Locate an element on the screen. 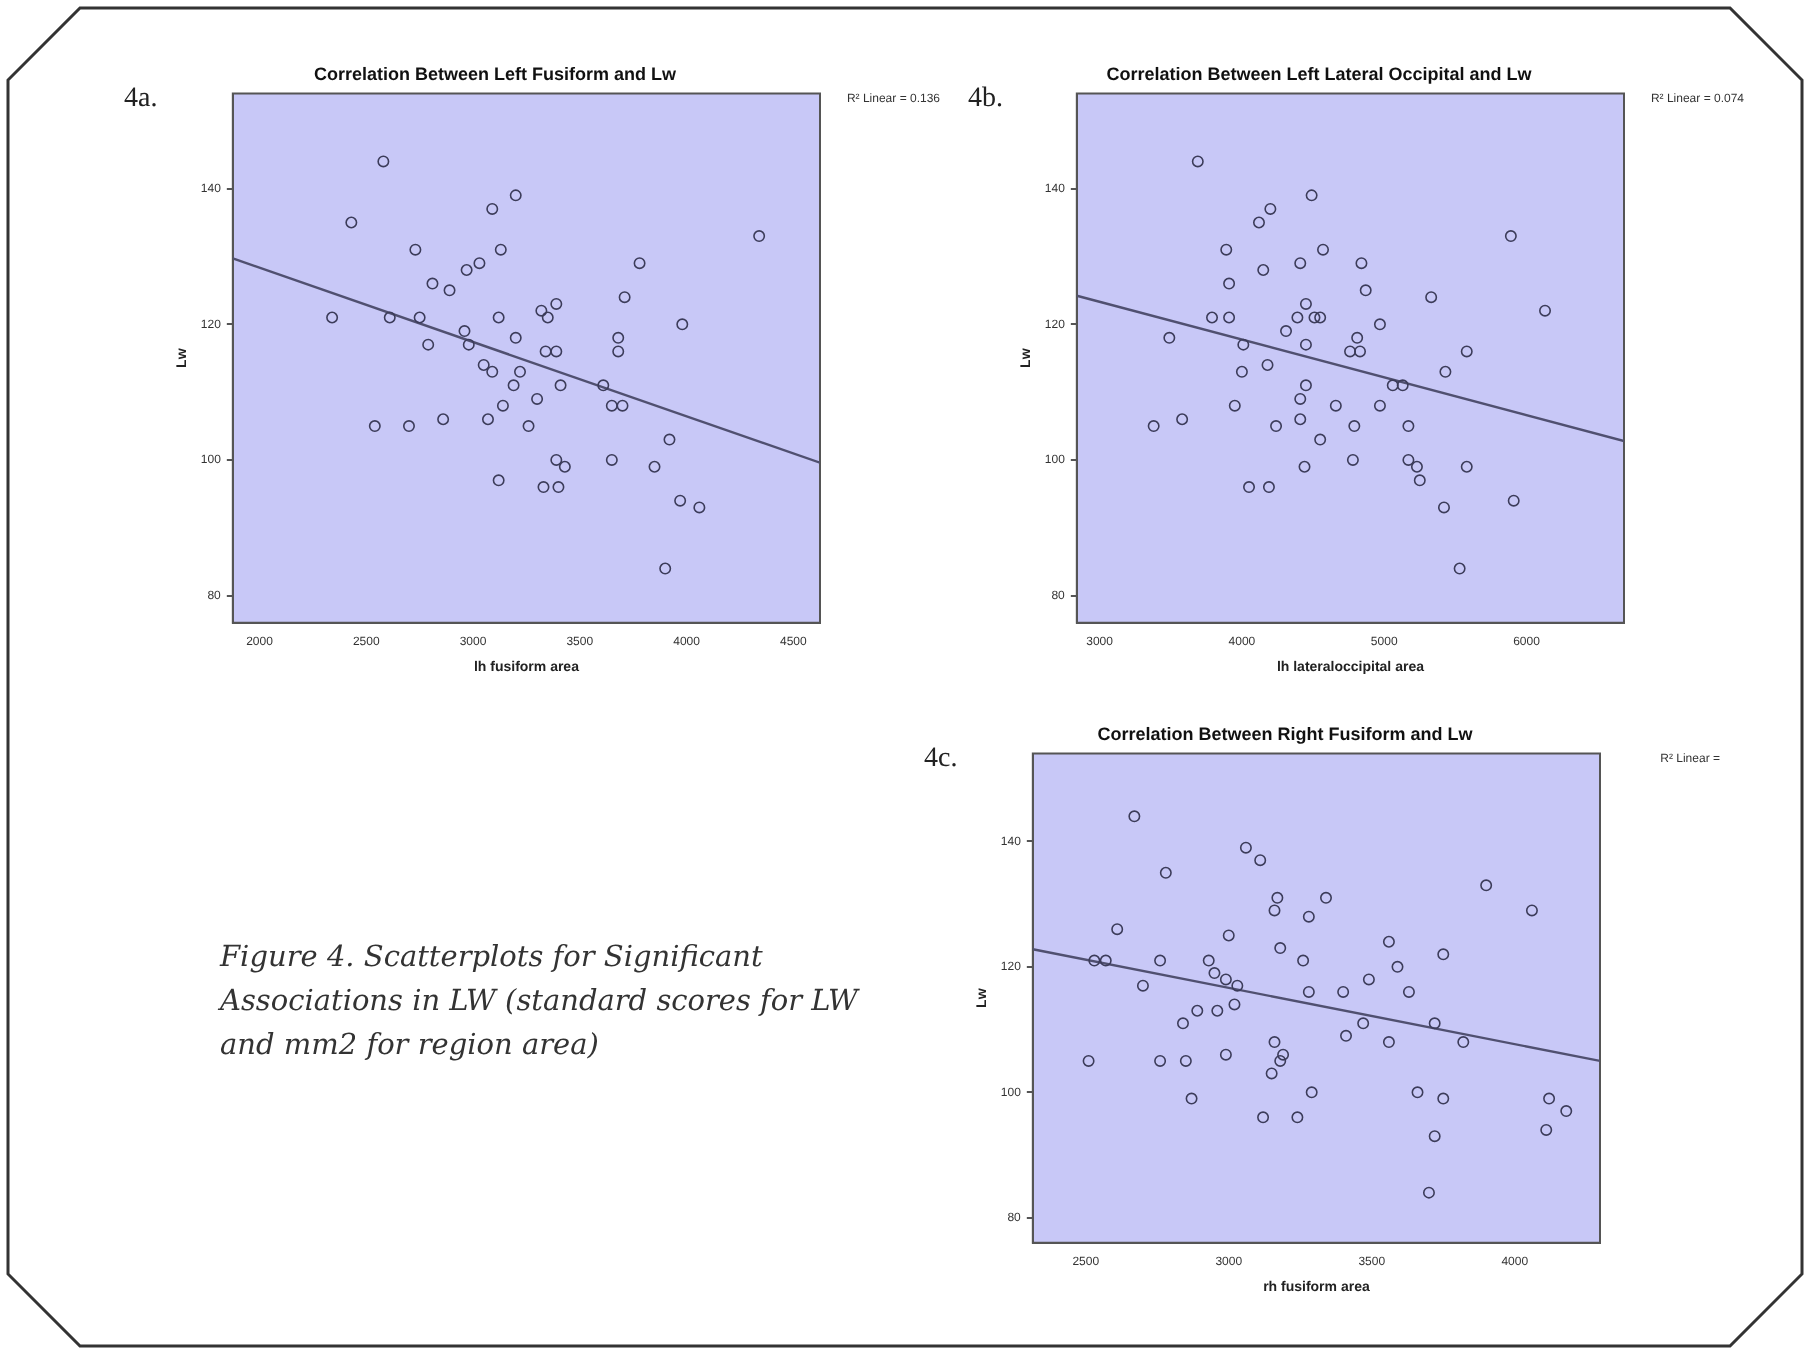  chart-title: Correlation Between Right Fusiform and Lw is located at coordinates (1286, 733).